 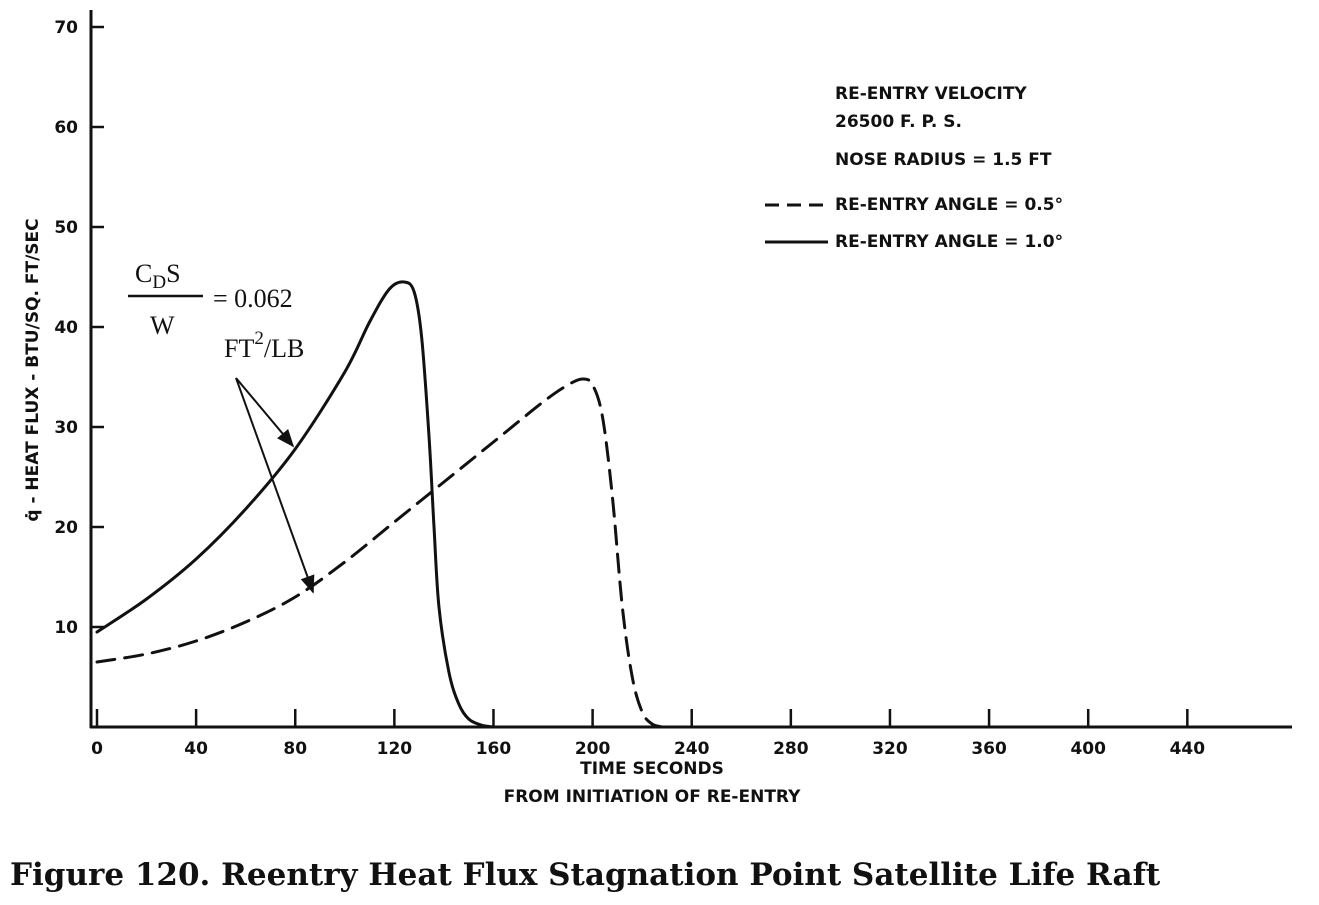 I want to click on x-tick-label: 0, so click(x=97, y=749).